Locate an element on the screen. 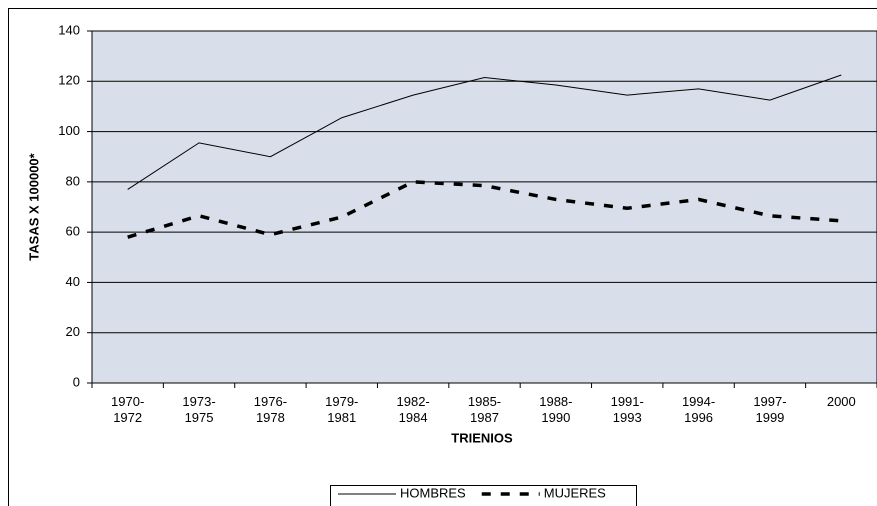 This screenshot has height=506, width=877. x-tick-label: 1979- 1981 is located at coordinates (342, 409).